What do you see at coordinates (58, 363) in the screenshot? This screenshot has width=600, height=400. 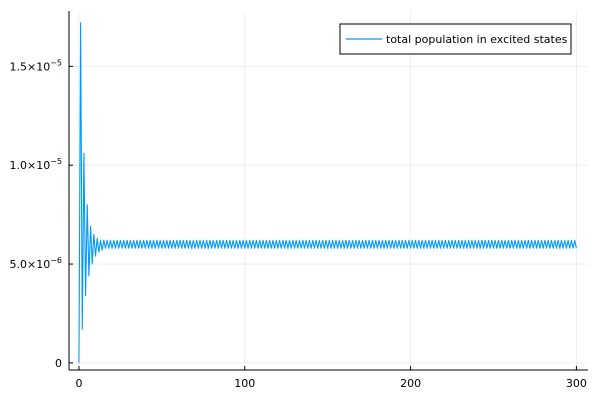 I see `y-tick-label: 0` at bounding box center [58, 363].